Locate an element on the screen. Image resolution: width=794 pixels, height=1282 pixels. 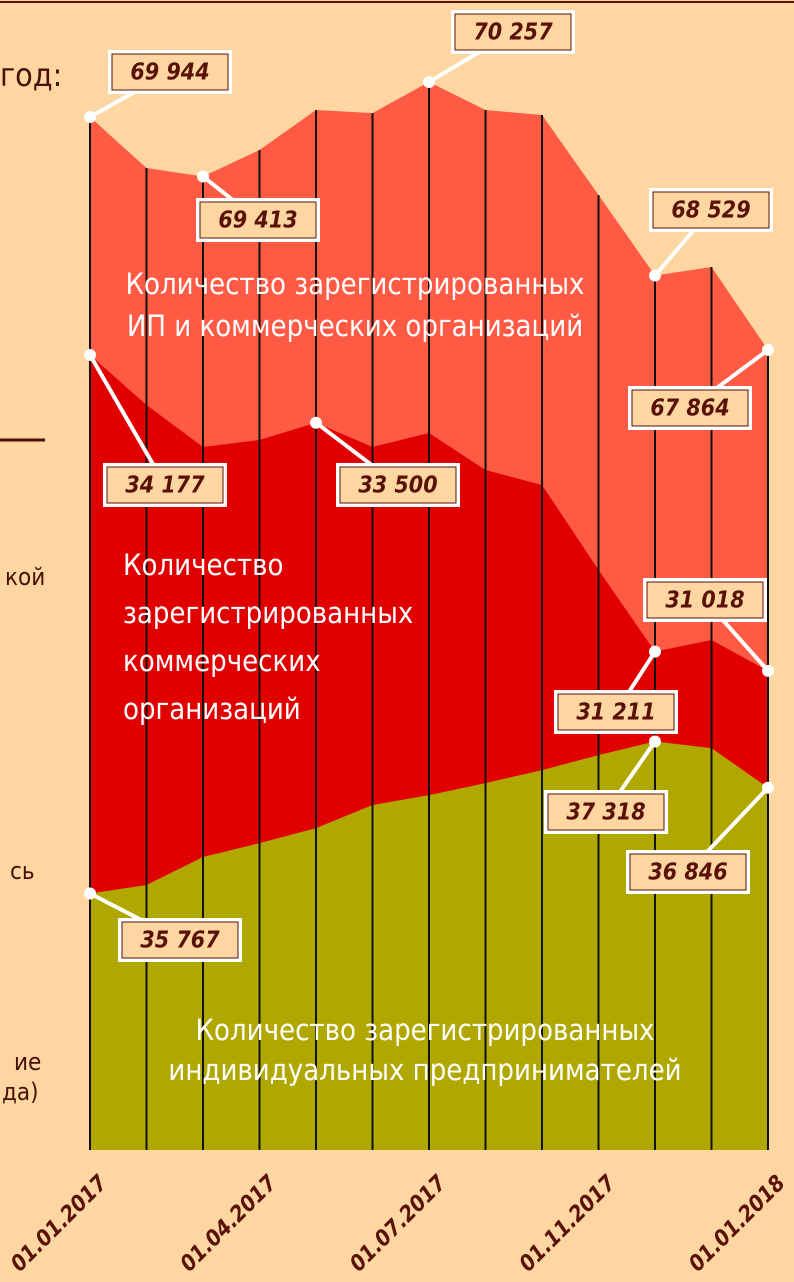
data-label: 69 413 is located at coordinates (257, 221).